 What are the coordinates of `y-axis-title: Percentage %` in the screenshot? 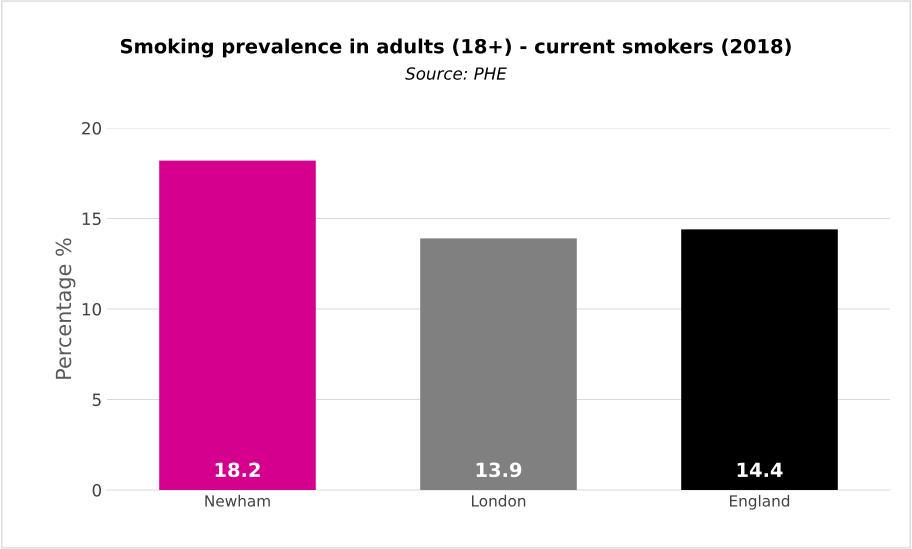 It's located at (66, 308).